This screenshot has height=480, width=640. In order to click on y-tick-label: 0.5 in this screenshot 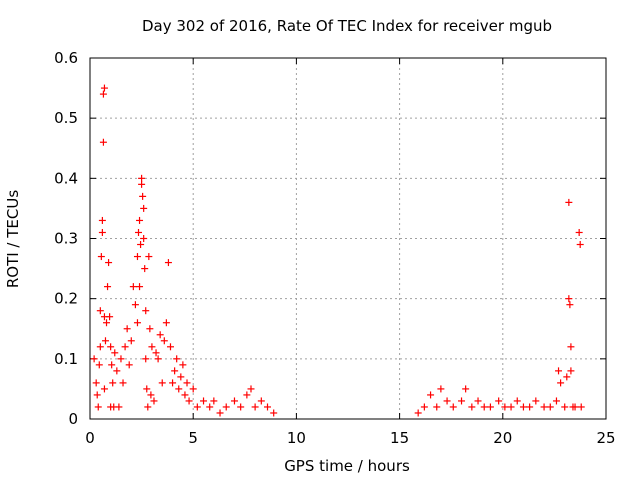, I will do `click(66, 118)`.